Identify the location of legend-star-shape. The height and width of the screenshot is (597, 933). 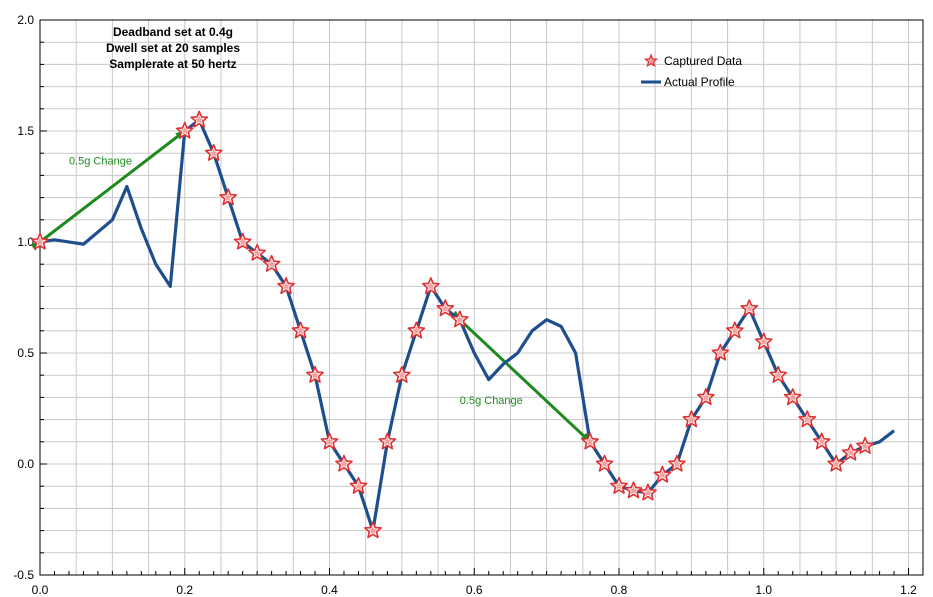
(651, 60).